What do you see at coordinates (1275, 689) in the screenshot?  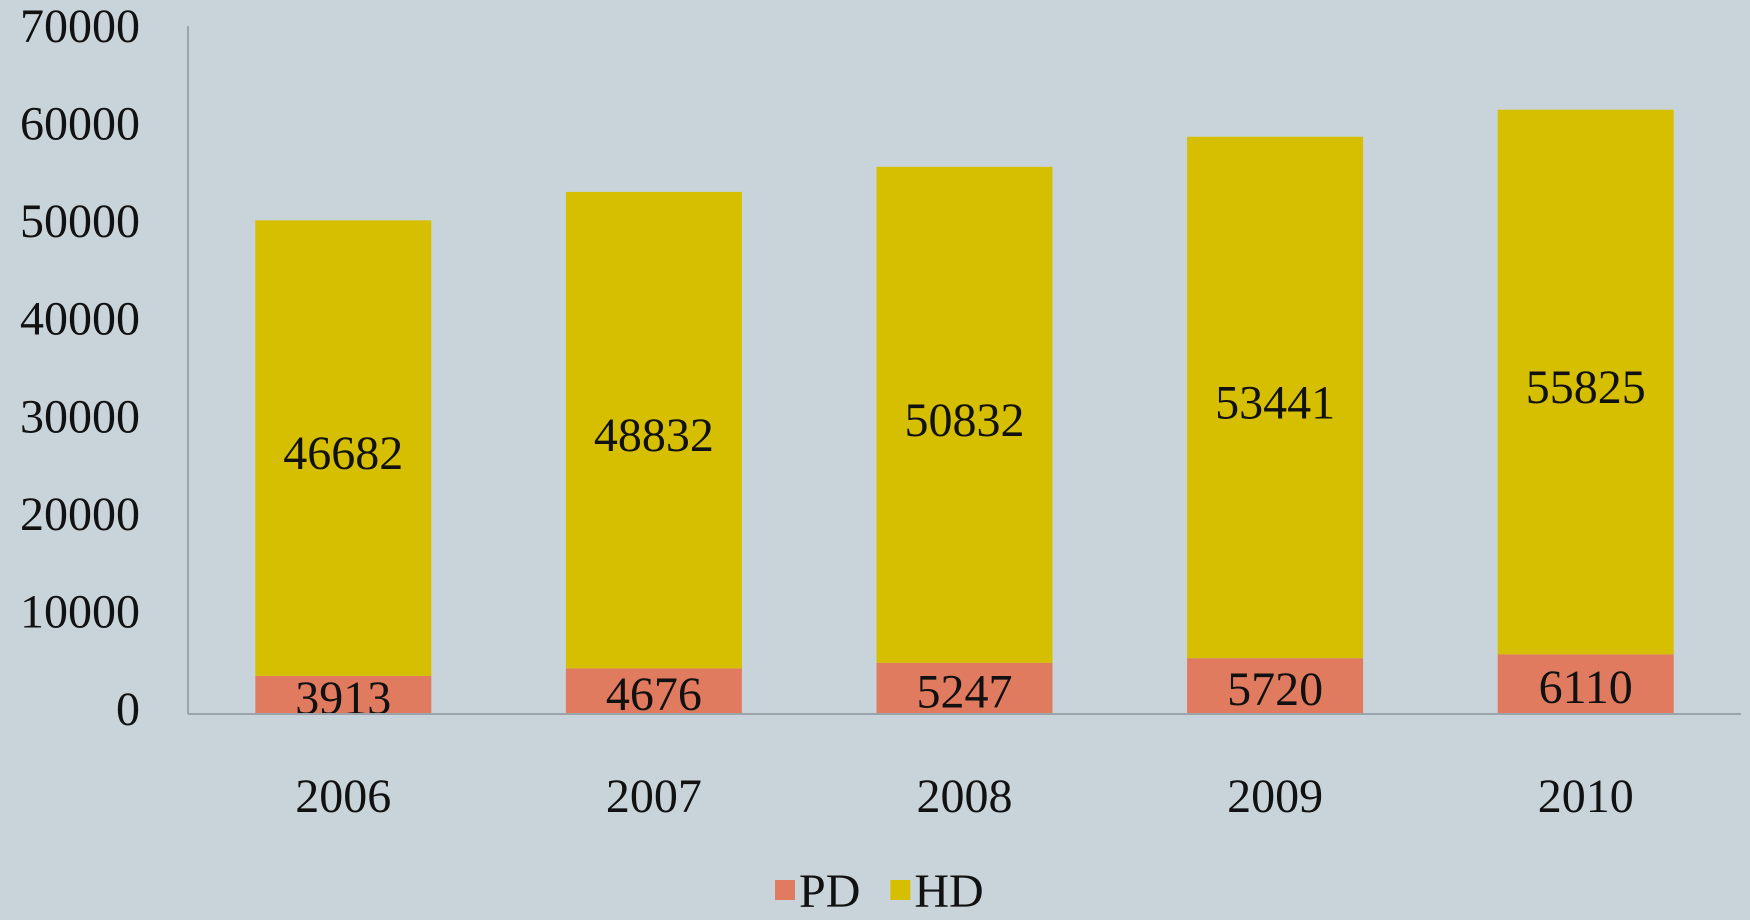 I see `data-label: 5720` at bounding box center [1275, 689].